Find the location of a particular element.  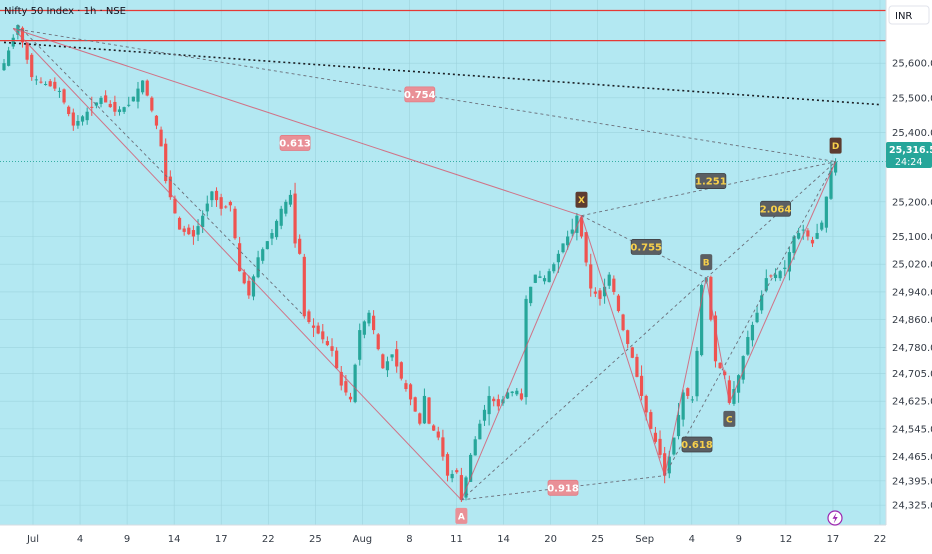

last-price-tag: 25,316.55 24:24 is located at coordinates (909, 155).